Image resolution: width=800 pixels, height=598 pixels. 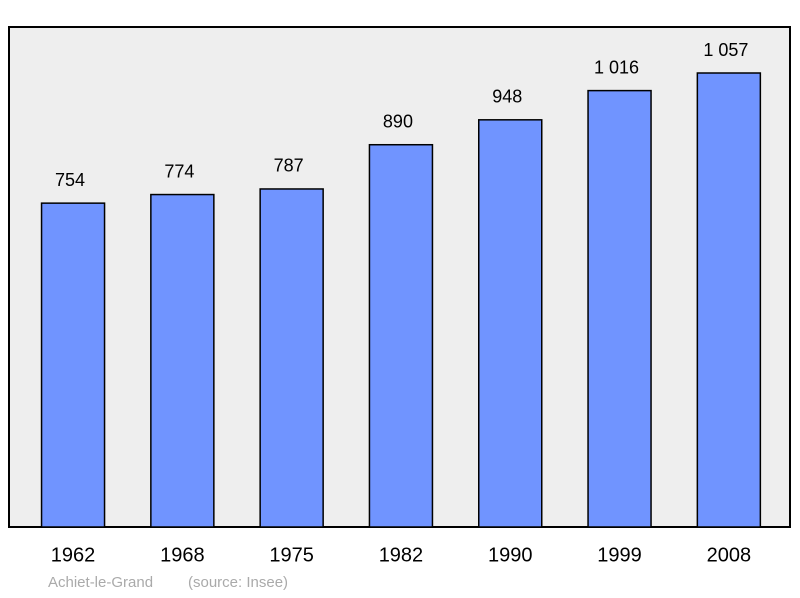 What do you see at coordinates (510, 555) in the screenshot?
I see `x-tick-label: 1990` at bounding box center [510, 555].